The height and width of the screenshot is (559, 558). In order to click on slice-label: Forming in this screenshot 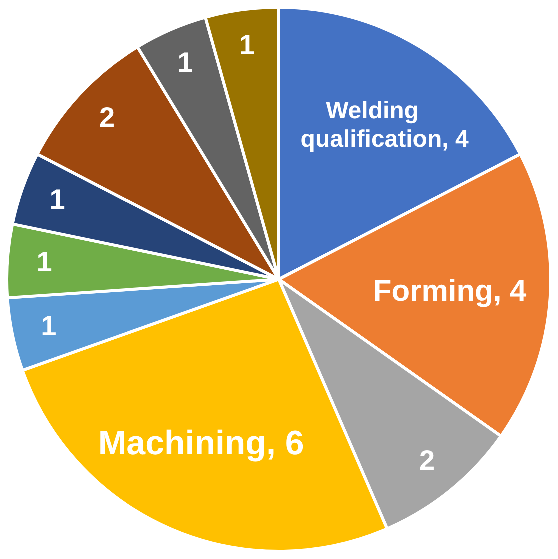, I will do `click(433, 291)`.